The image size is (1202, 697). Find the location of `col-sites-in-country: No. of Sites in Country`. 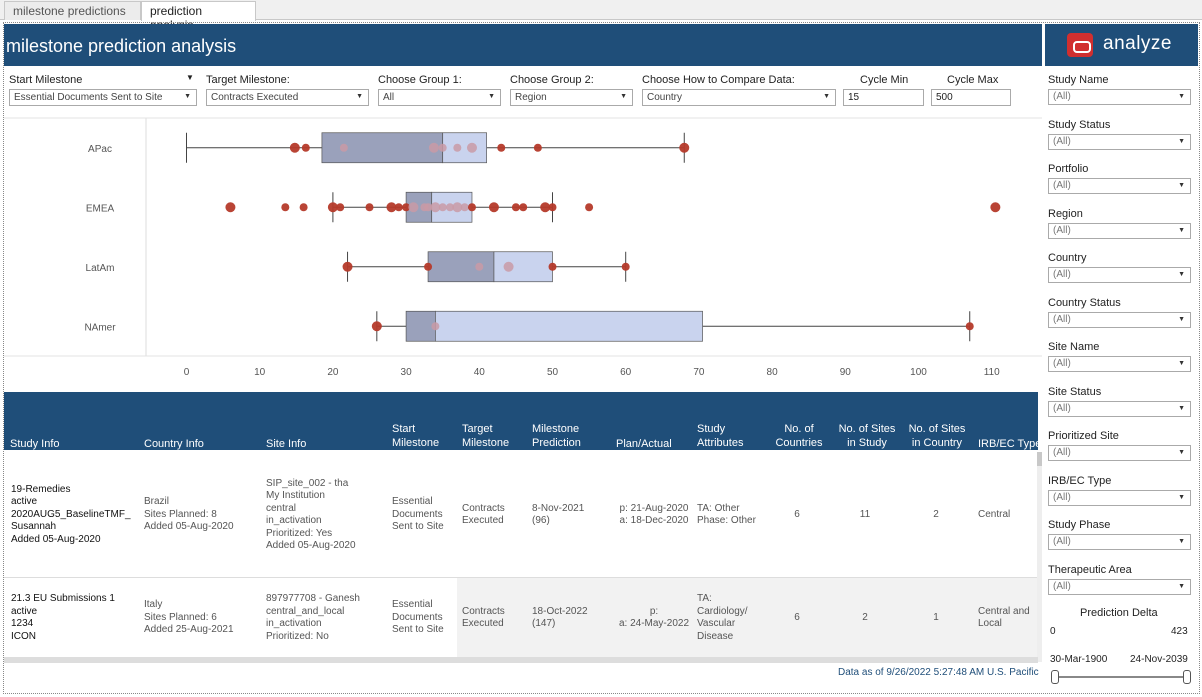

col-sites-in-country: No. of Sites in Country is located at coordinates (937, 436).